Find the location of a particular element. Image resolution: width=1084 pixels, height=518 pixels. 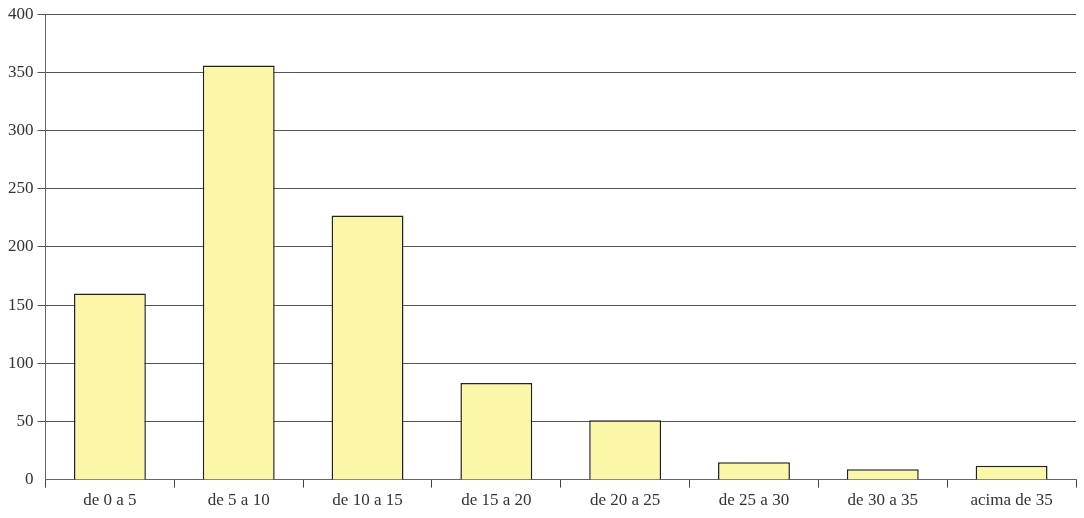

y-tick-label: 0 is located at coordinates (29, 479).